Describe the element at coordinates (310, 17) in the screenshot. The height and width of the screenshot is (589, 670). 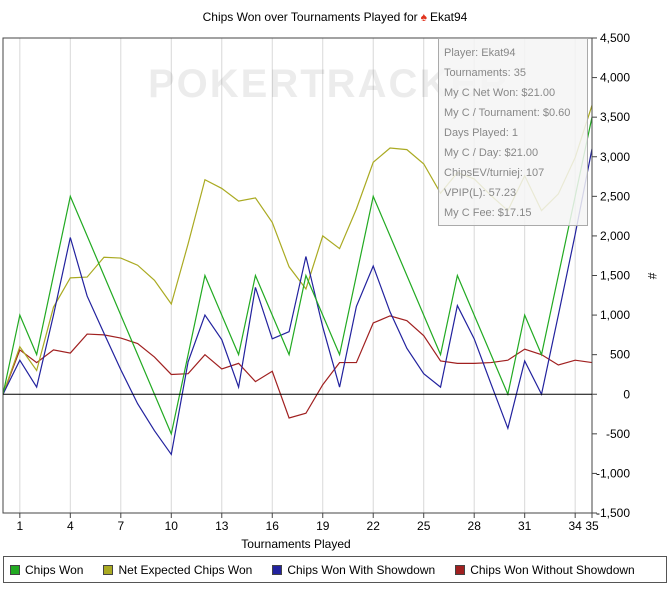
I see `chart-title-prefix: Chips Won over Tournaments Played for` at that location.